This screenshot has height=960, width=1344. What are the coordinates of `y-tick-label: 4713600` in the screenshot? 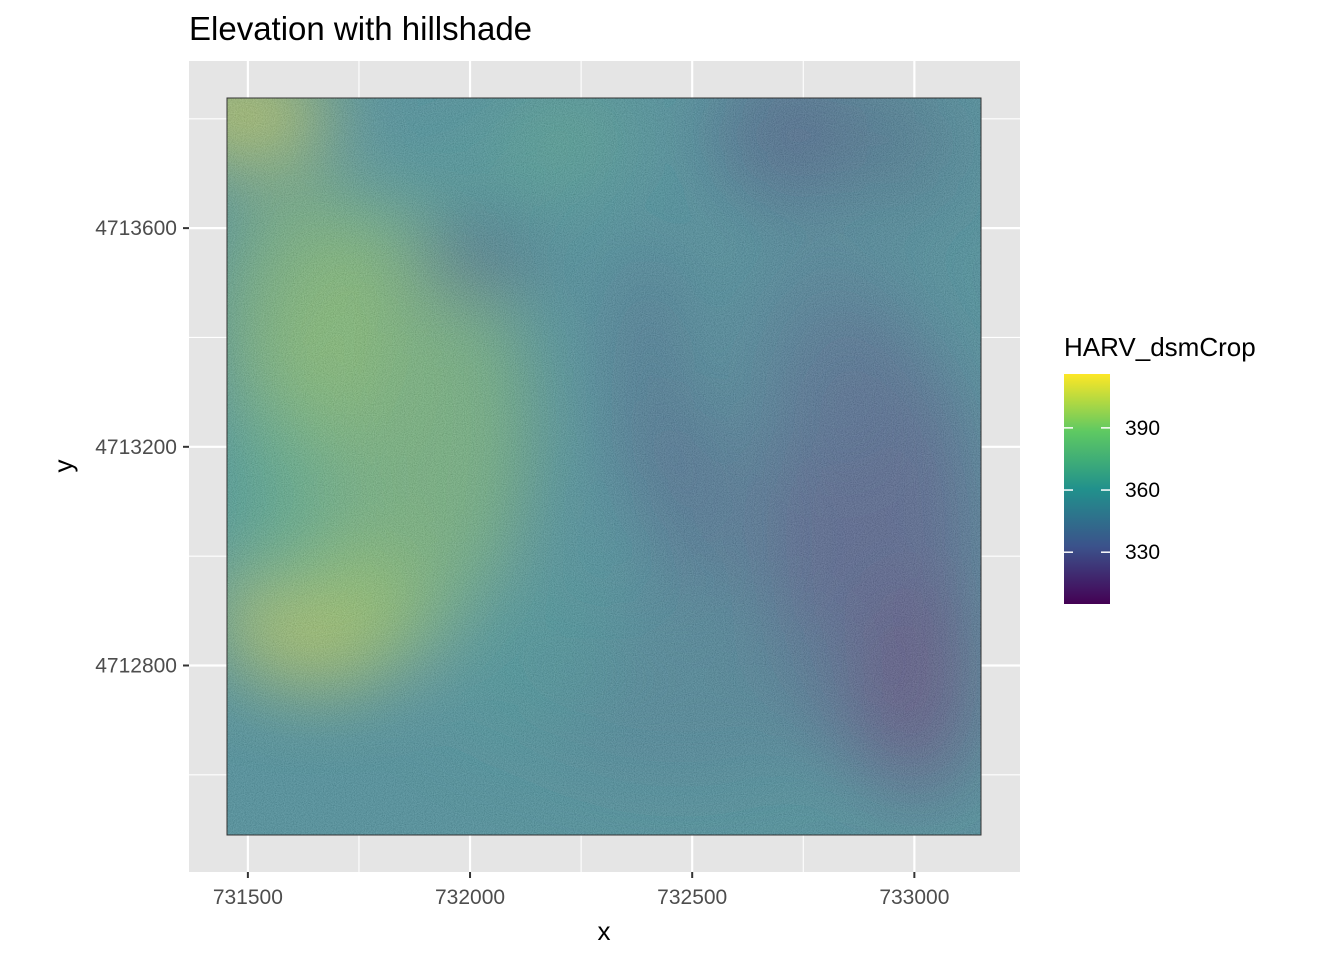 It's located at (136, 228).